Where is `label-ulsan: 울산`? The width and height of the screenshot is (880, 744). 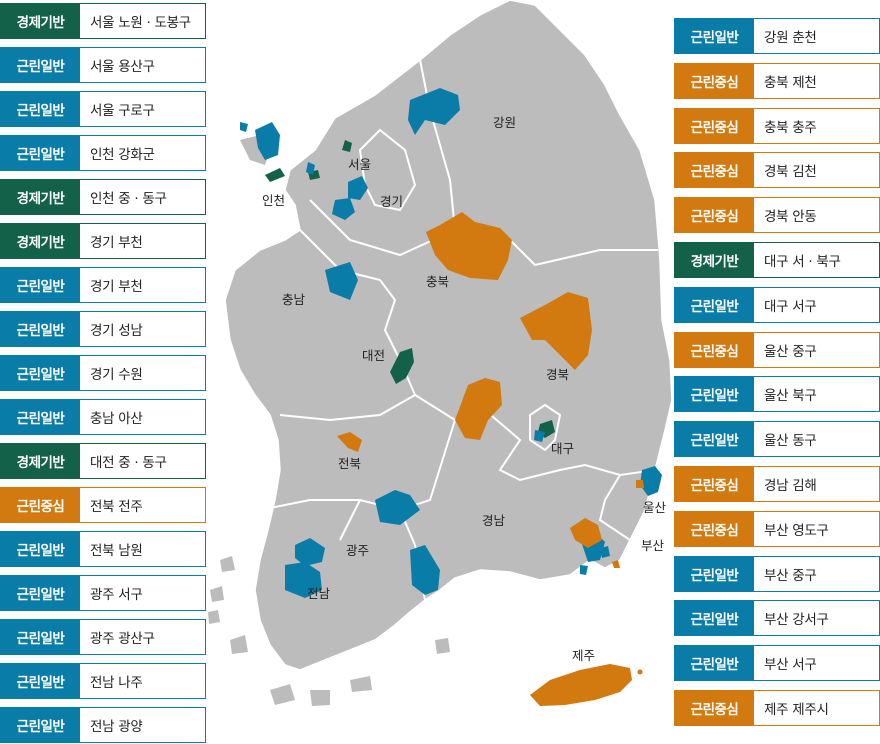
label-ulsan: 울산 is located at coordinates (655, 507).